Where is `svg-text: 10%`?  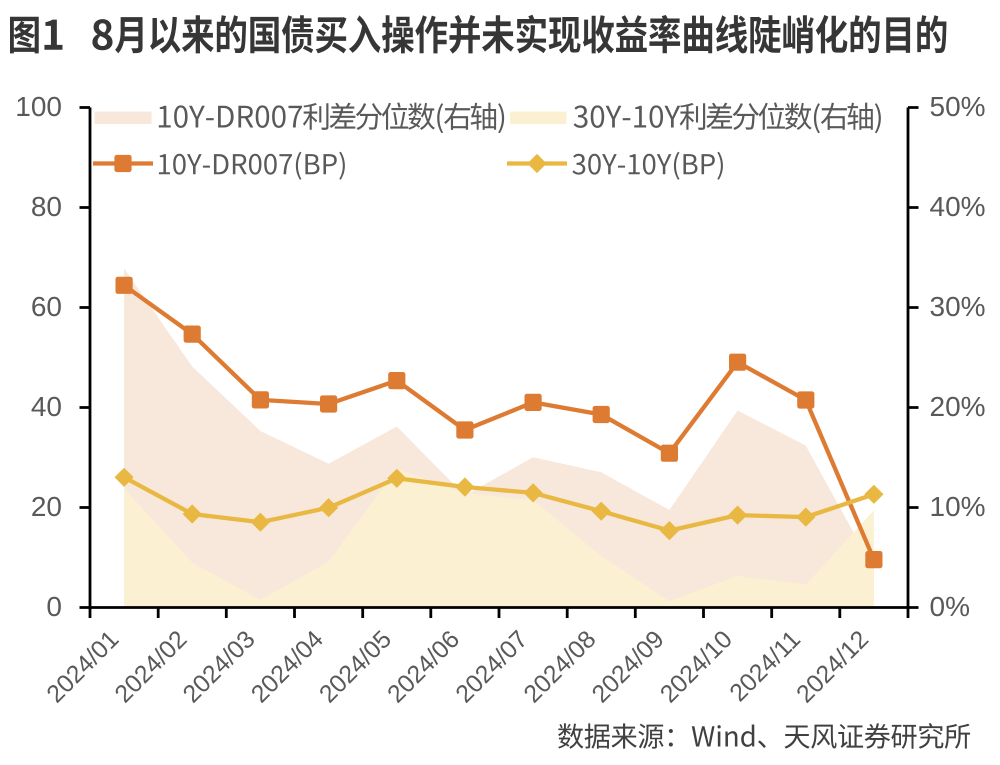
svg-text: 10% is located at coordinates (958, 506).